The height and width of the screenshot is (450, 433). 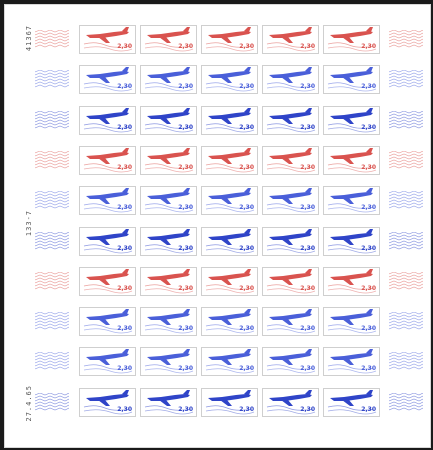 I want to click on print-date: 27.4.65, so click(x=29, y=403).